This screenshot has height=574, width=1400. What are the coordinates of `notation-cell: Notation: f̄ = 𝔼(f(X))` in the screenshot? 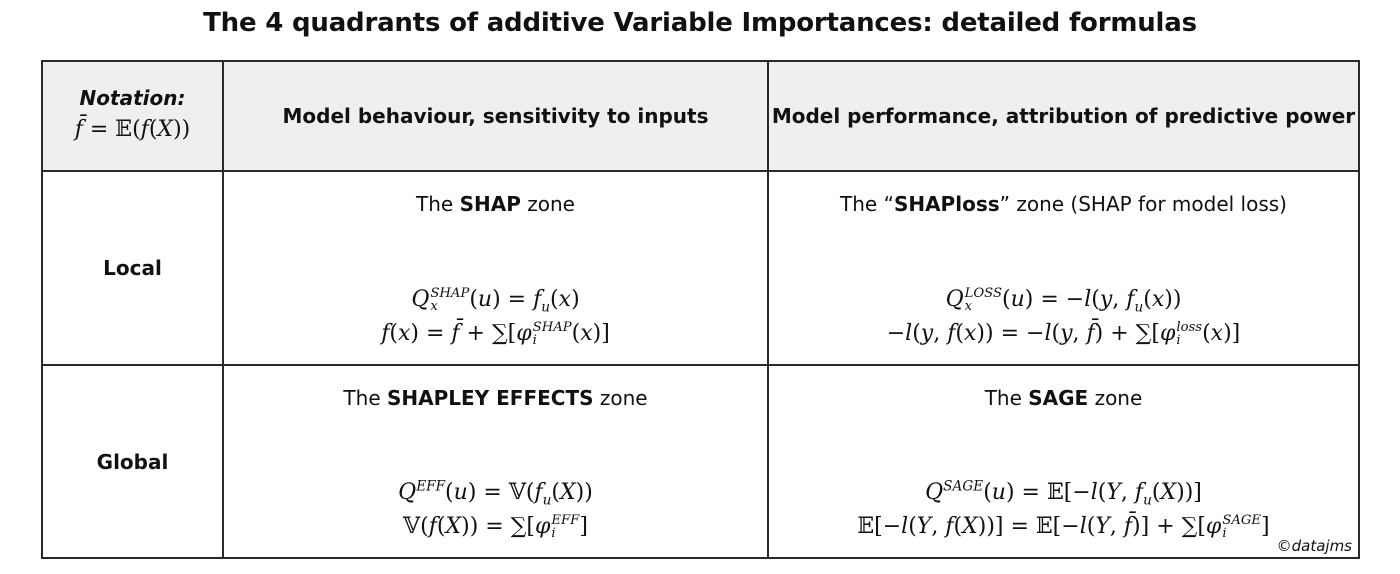 It's located at (132, 116).